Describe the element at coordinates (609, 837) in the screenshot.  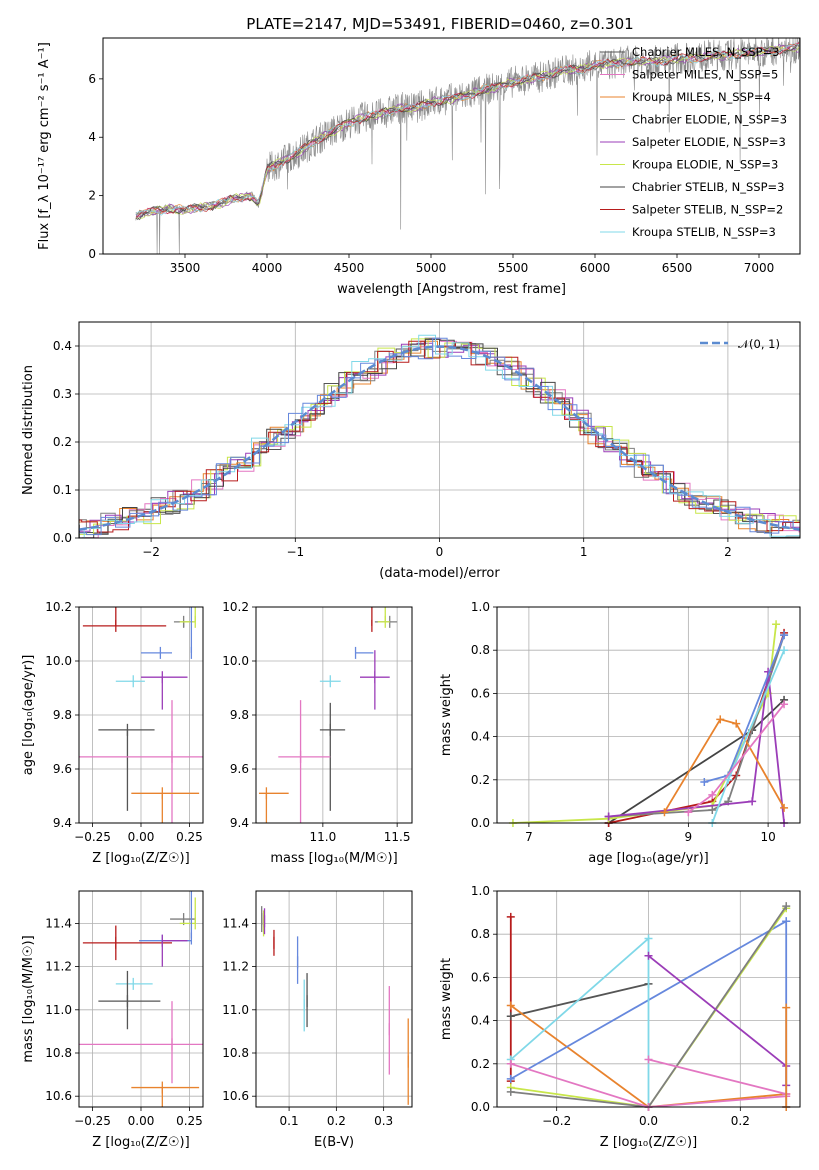
I see `x-tick-label: 8` at that location.